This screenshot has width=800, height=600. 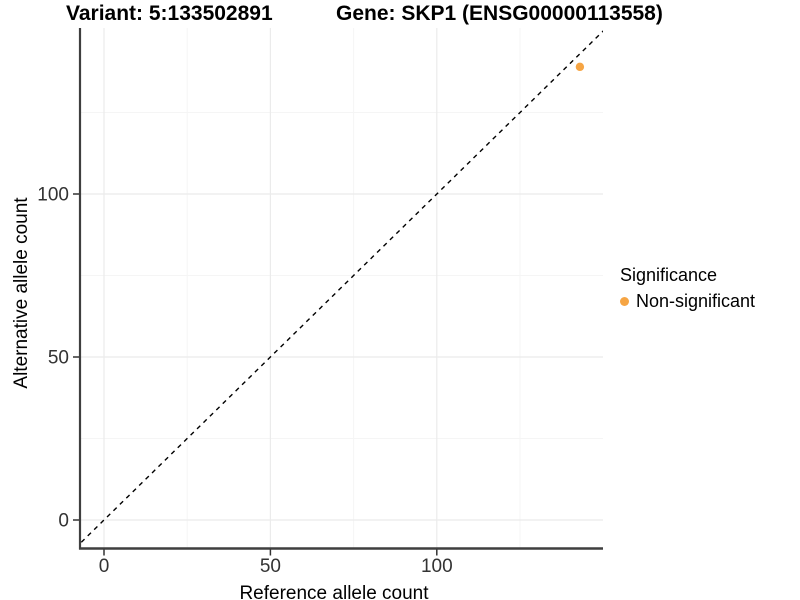 What do you see at coordinates (696, 301) in the screenshot?
I see `legend-item-label: Non-significant` at bounding box center [696, 301].